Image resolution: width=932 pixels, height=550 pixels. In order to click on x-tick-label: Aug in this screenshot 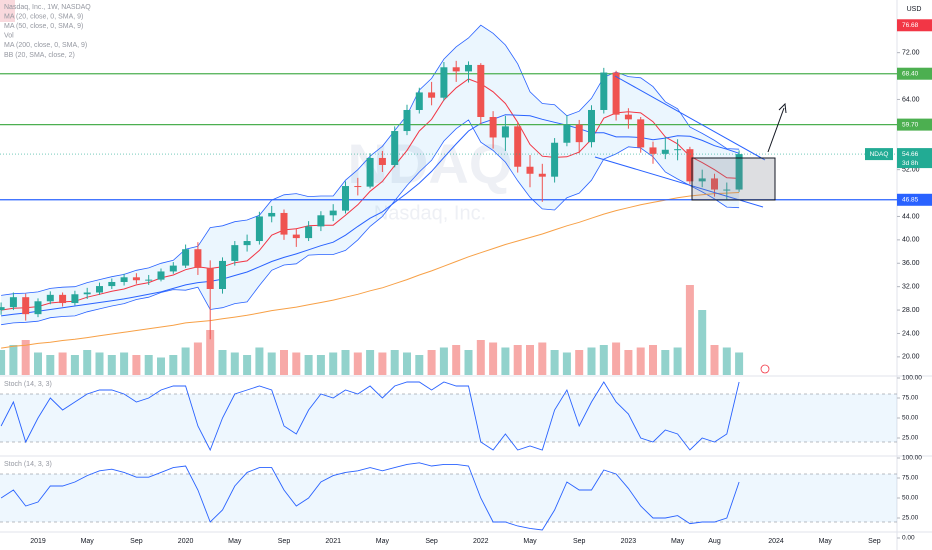, I will do `click(714, 541)`.